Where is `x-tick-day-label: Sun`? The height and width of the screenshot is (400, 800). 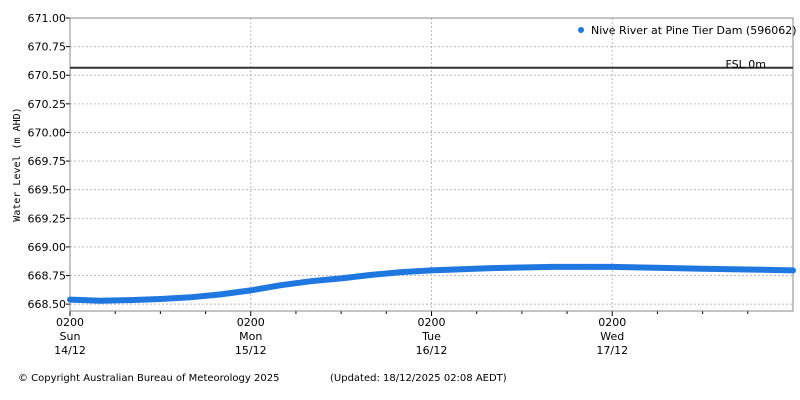 x-tick-day-label: Sun is located at coordinates (70, 336).